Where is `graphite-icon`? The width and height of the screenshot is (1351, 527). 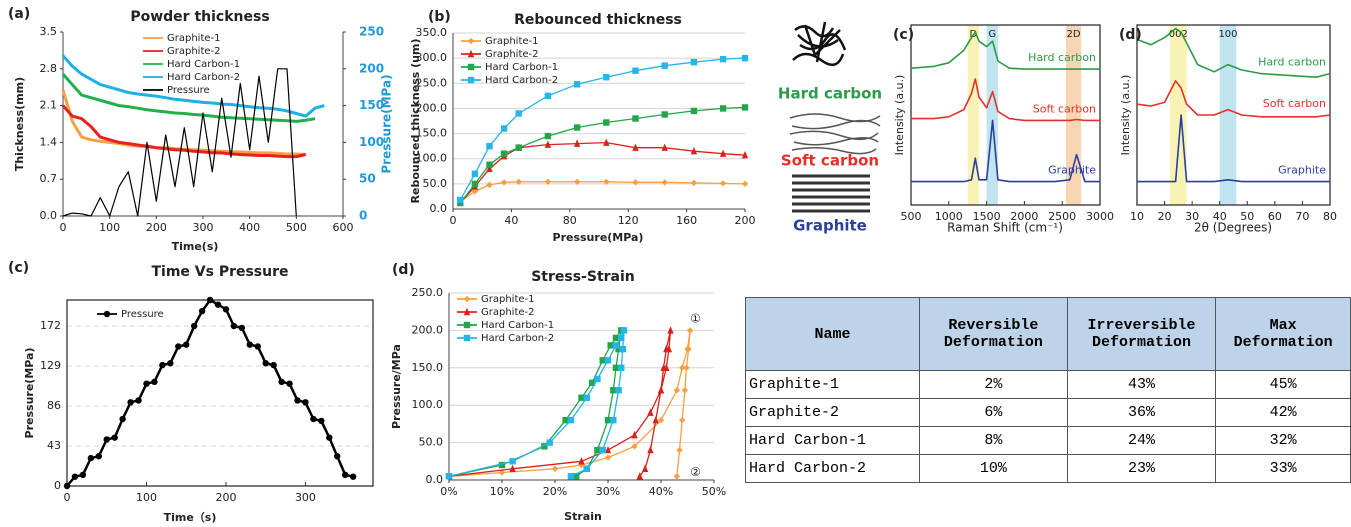
graphite-icon is located at coordinates (831, 193).